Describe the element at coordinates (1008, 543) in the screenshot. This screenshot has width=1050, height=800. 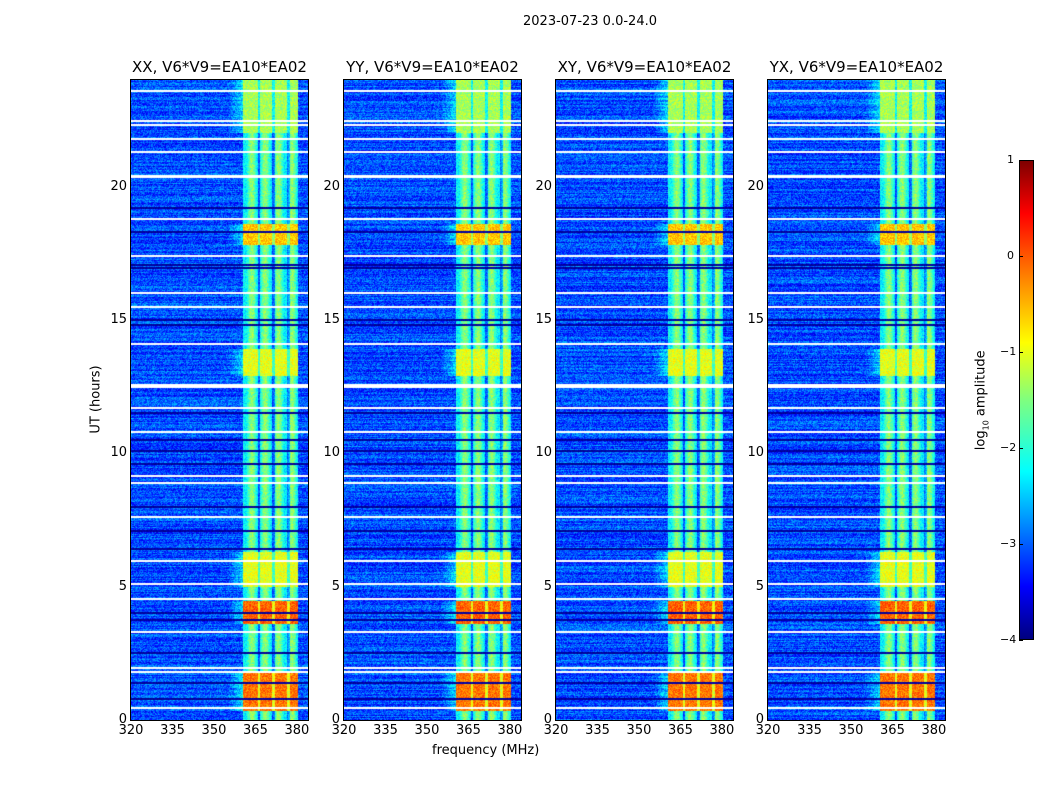
I see `colorbar-tick-label: −3` at that location.